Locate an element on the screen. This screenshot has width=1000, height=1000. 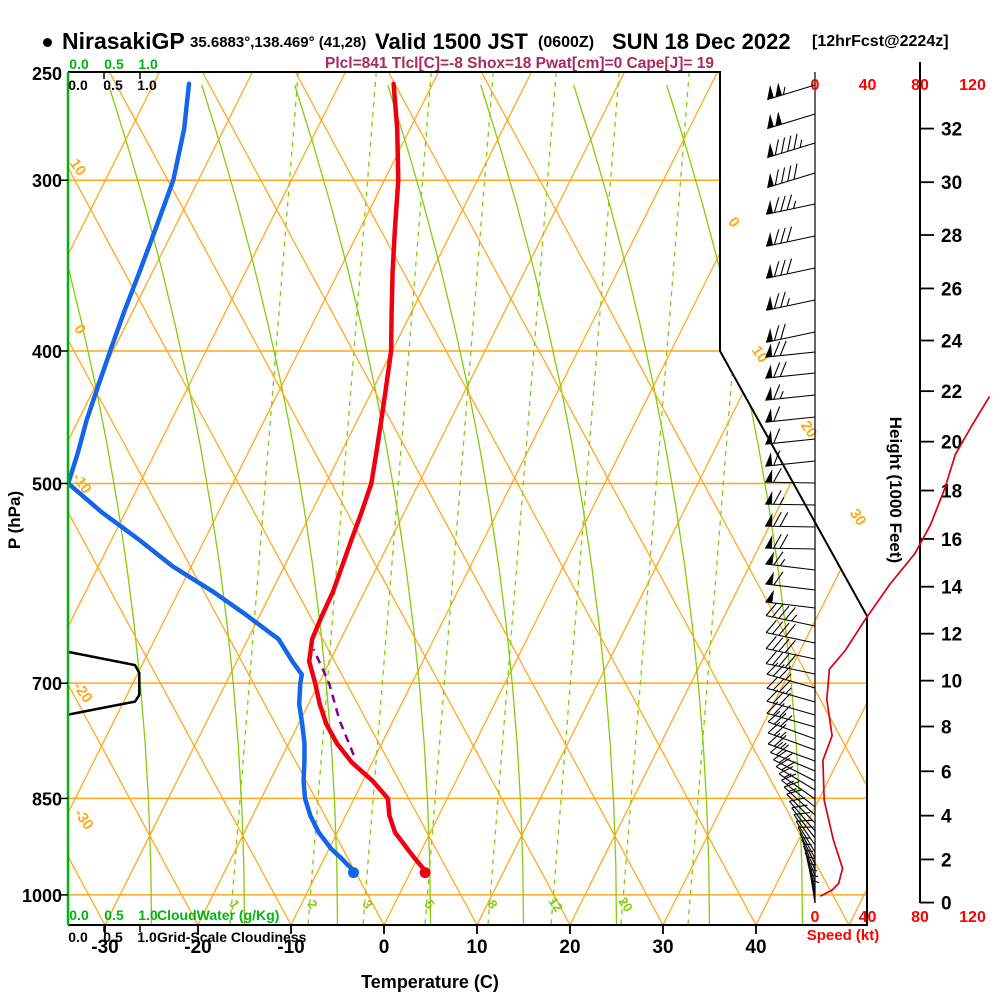
dry-adiabat-line is located at coordinates (133, 498).